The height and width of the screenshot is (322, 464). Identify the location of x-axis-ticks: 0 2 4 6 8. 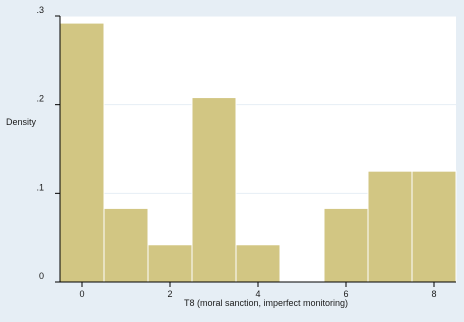
(258, 290).